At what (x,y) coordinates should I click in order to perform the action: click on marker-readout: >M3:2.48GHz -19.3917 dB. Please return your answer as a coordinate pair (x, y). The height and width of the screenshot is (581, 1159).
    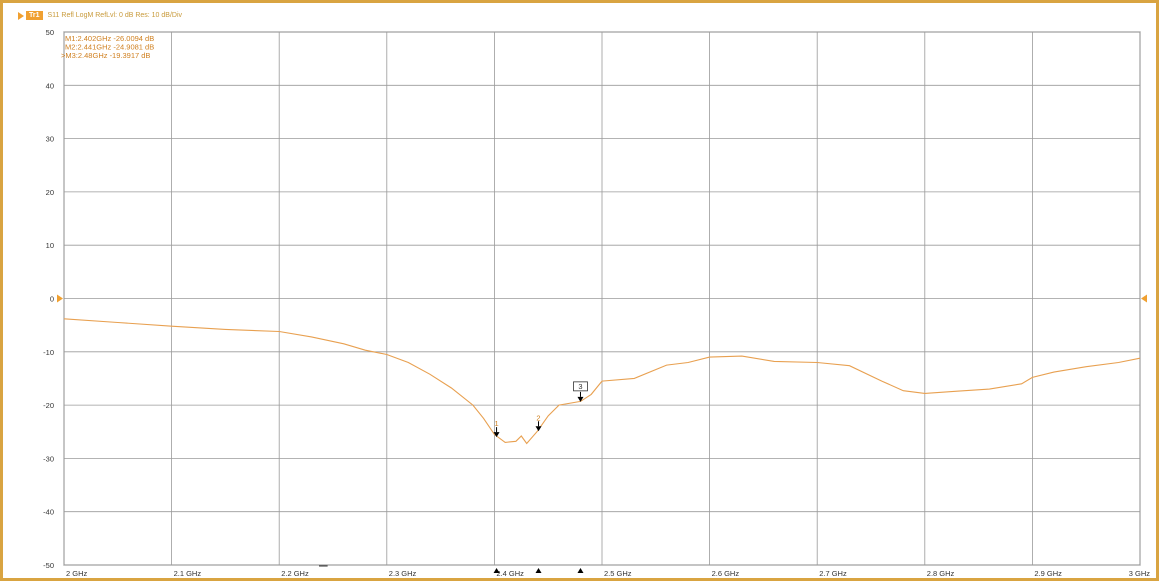
    Looking at the image, I should click on (105, 55).